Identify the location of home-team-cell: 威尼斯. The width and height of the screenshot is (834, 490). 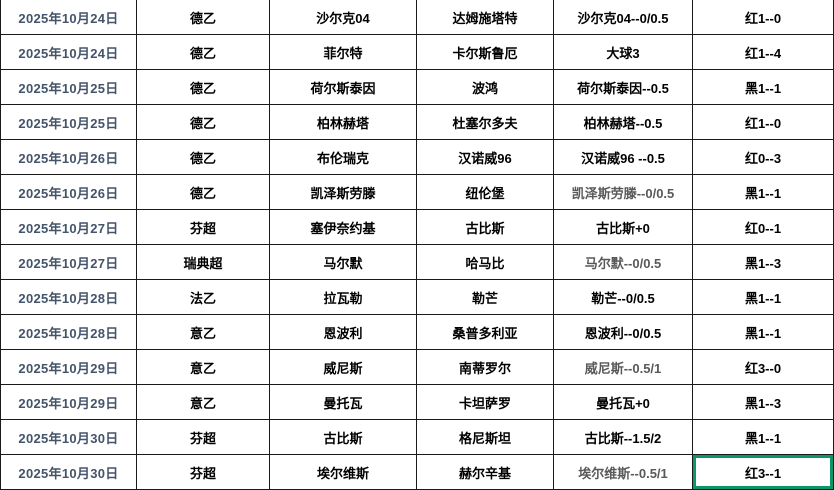
(343, 367).